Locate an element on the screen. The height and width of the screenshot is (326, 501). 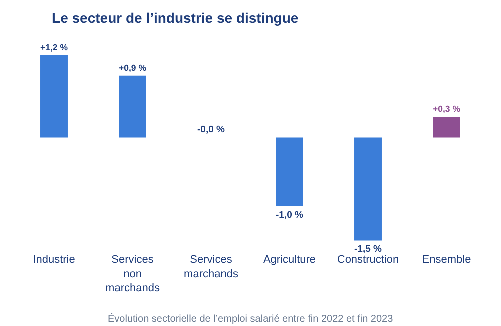
x-tick-label: Ensemble is located at coordinates (447, 260).